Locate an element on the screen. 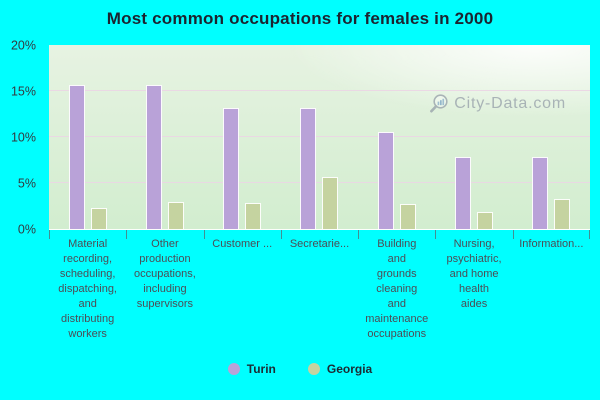  city-data-magnifier-icon is located at coordinates (439, 104).